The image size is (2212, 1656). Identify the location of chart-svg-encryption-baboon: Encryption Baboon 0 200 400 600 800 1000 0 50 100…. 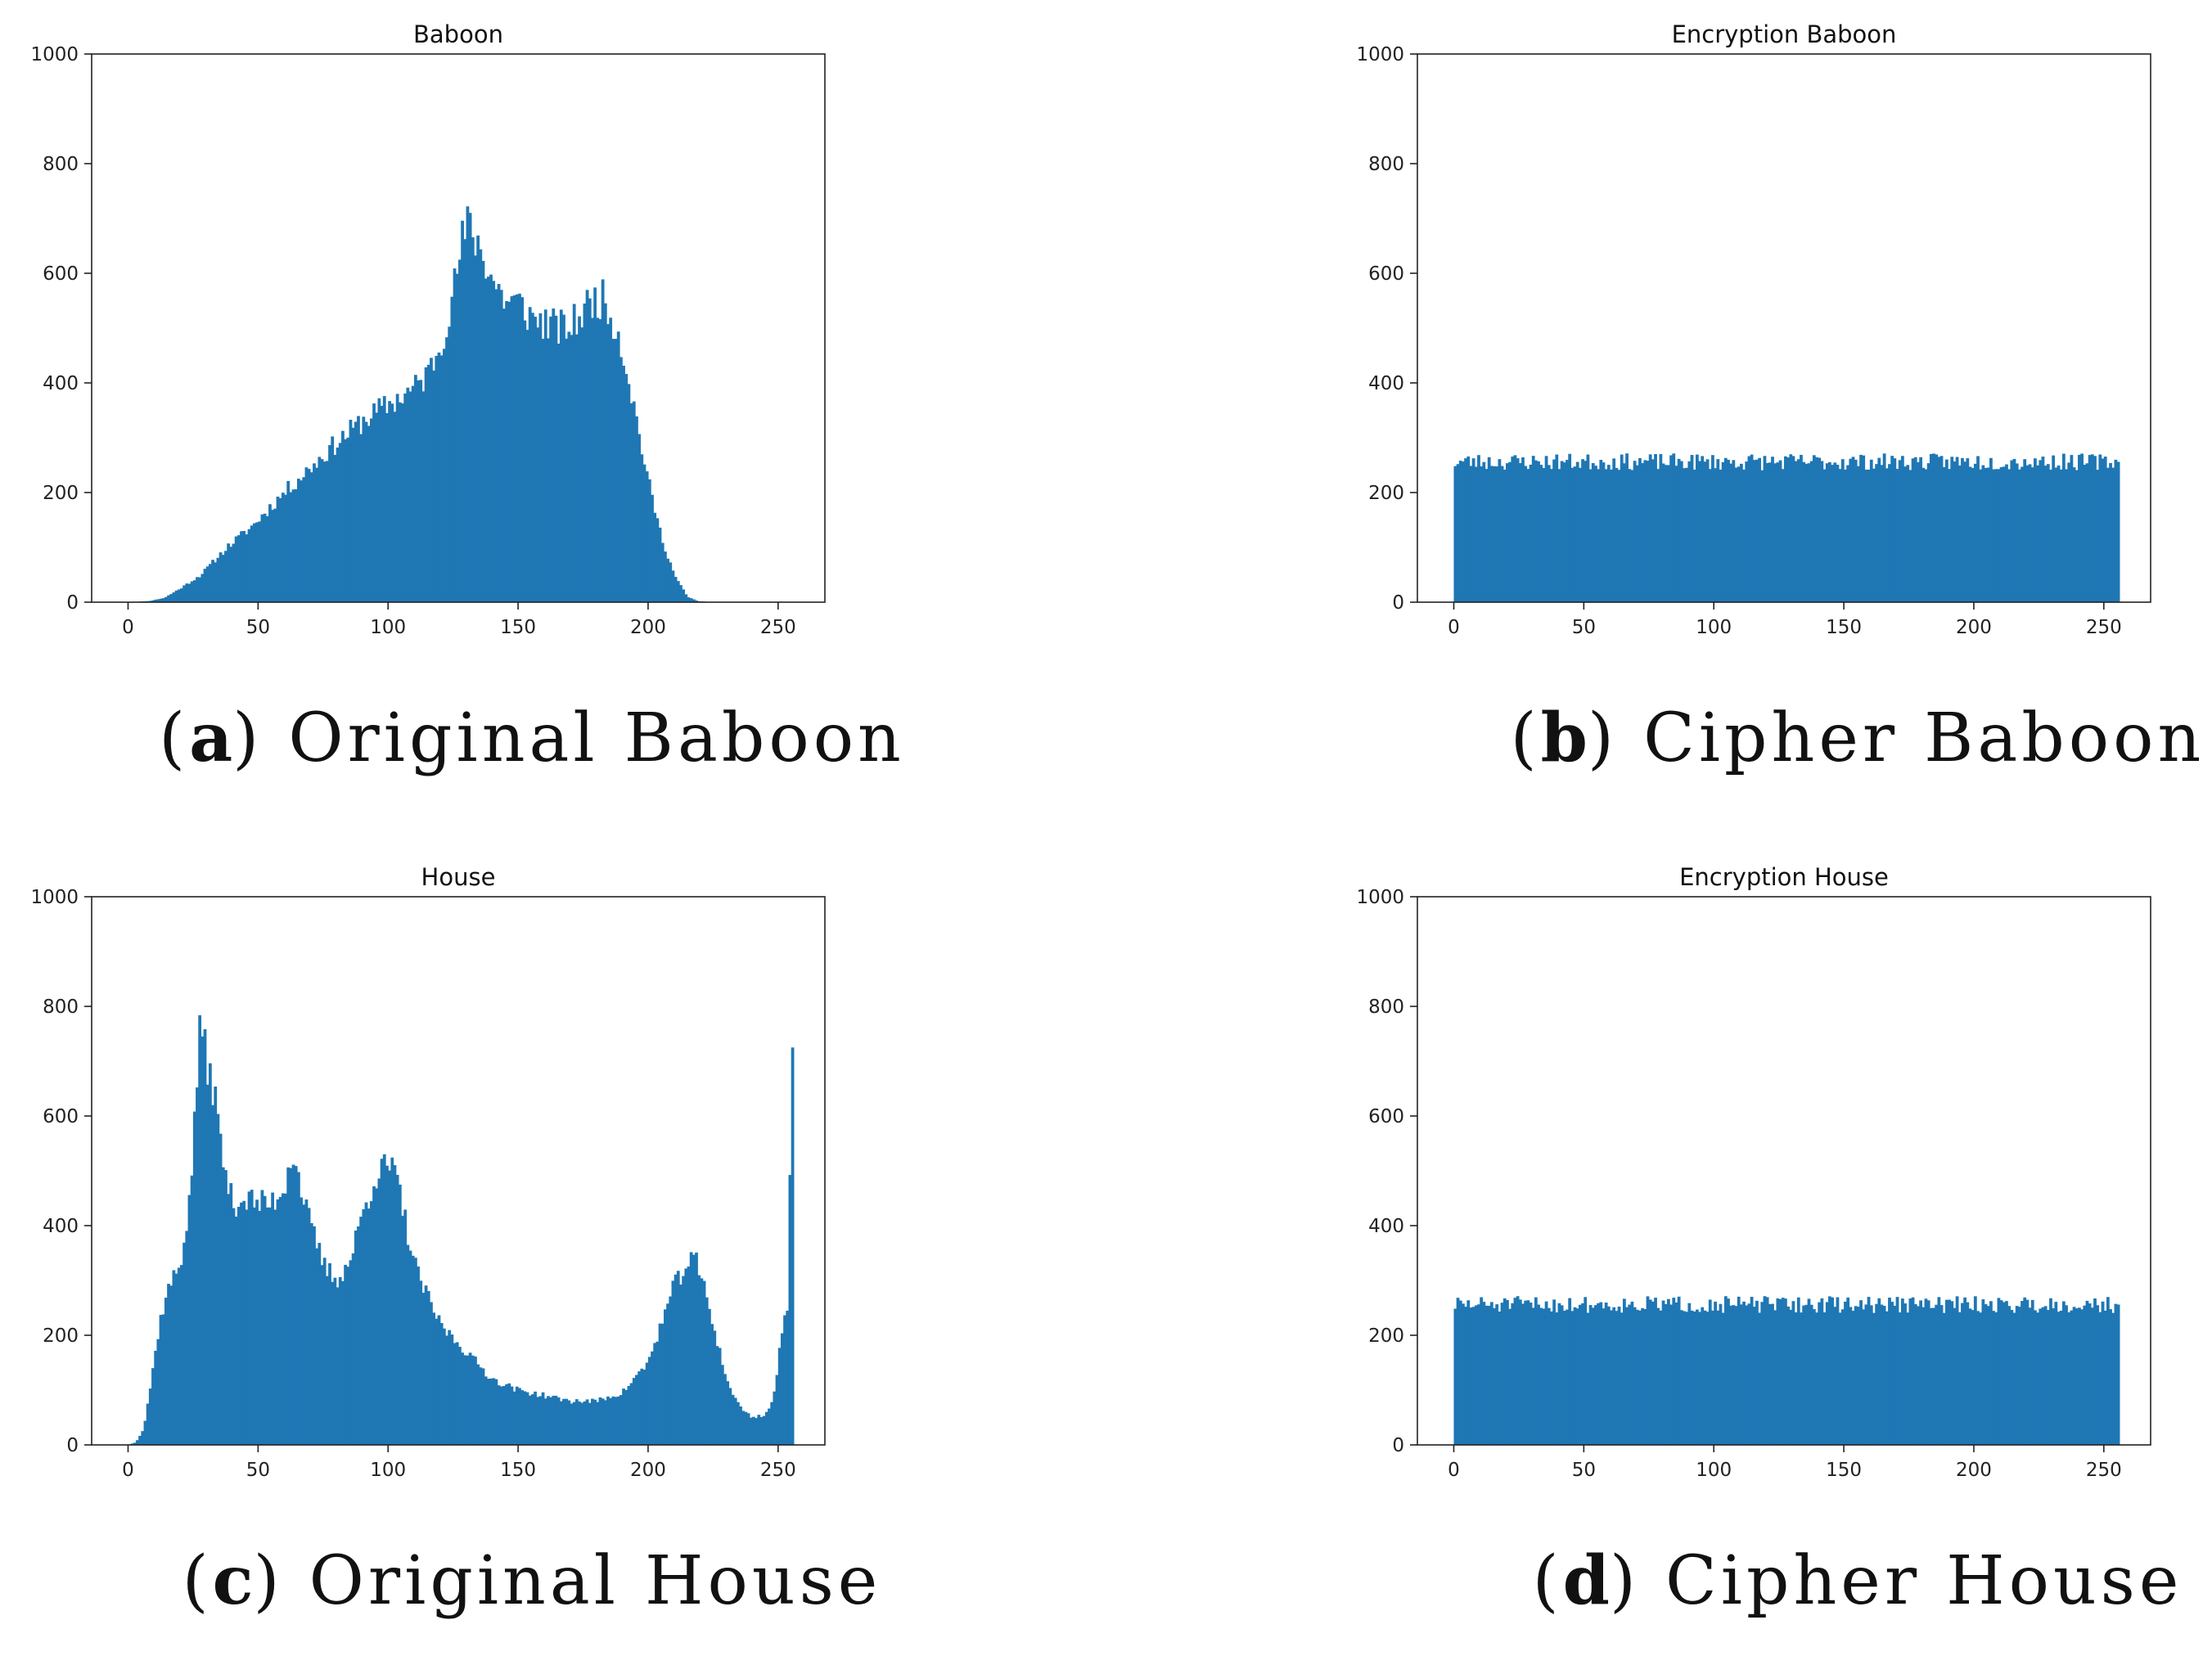
(1753, 329).